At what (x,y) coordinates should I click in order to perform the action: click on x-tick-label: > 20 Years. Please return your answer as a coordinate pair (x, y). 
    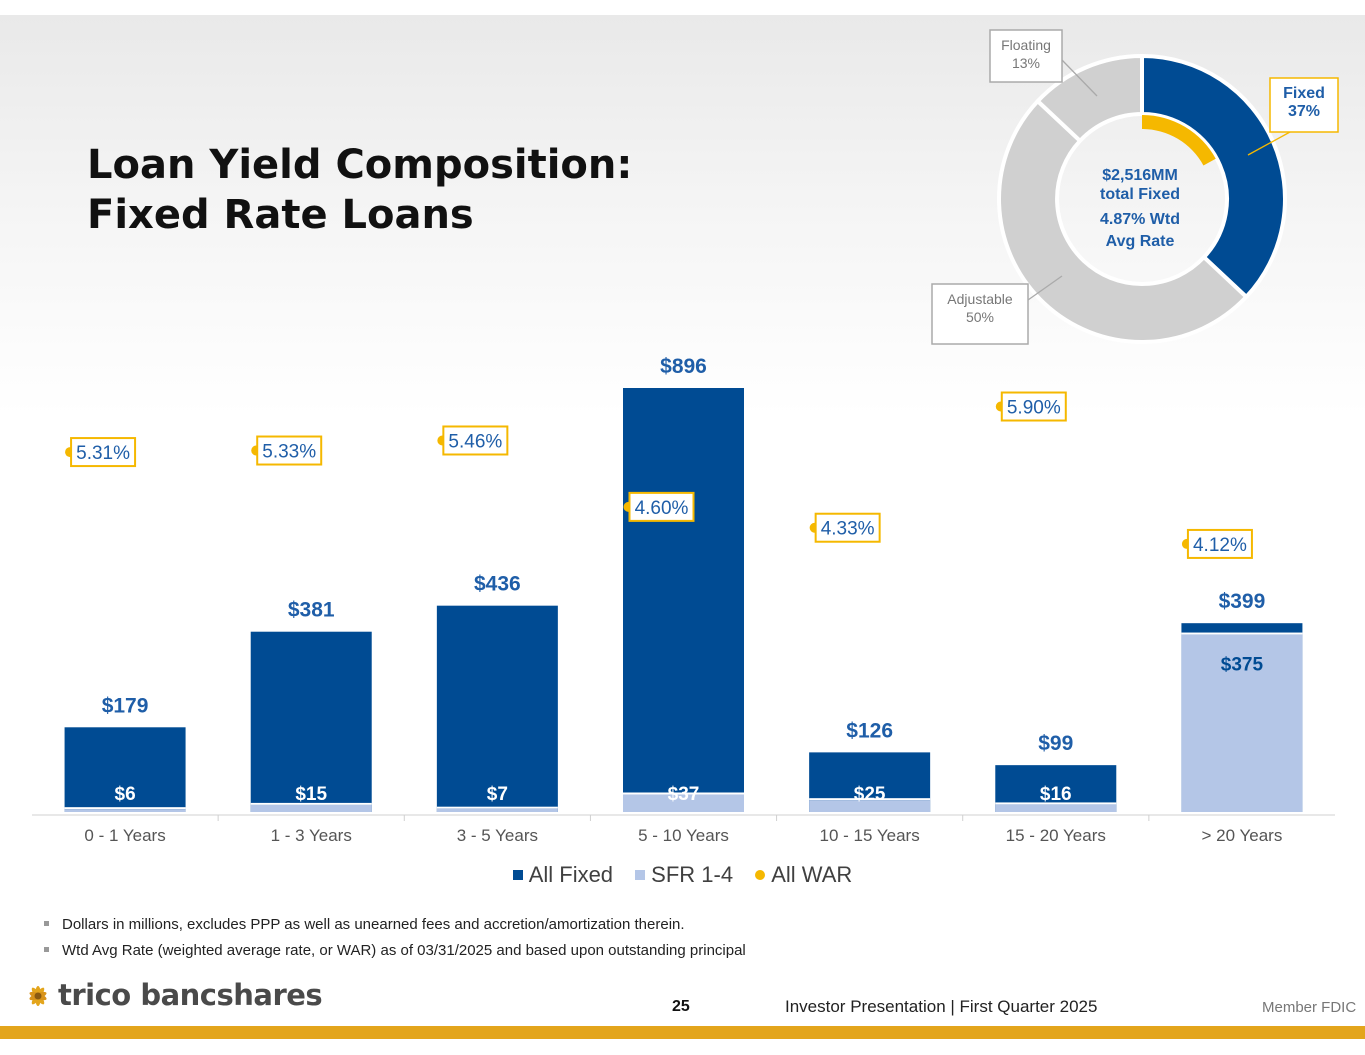
    Looking at the image, I should click on (1242, 835).